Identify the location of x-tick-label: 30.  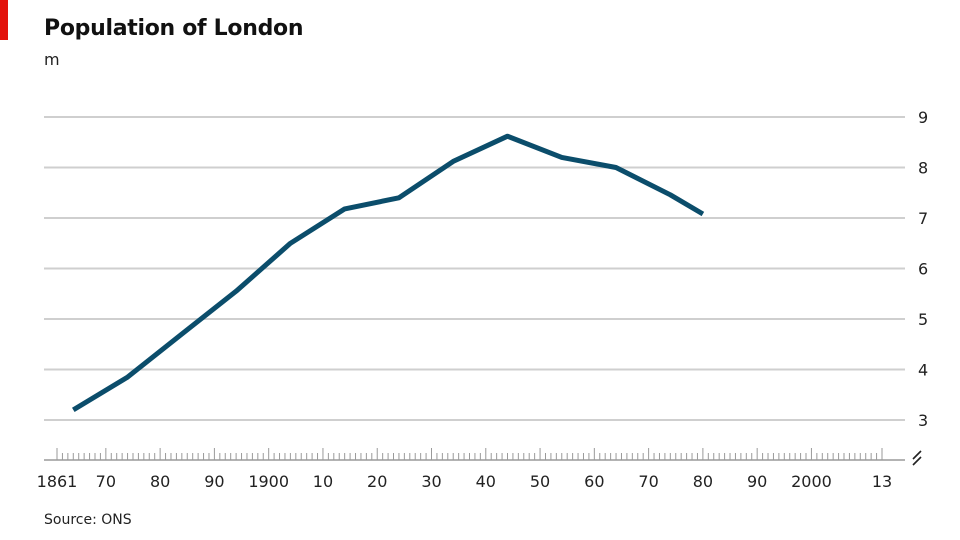
(431, 481).